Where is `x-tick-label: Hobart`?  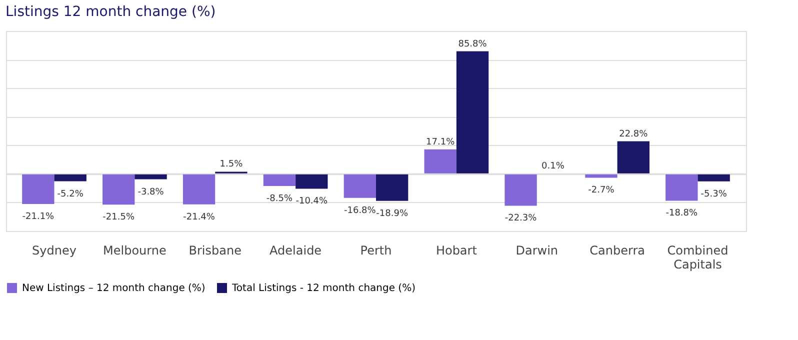
x-tick-label: Hobart is located at coordinates (457, 251).